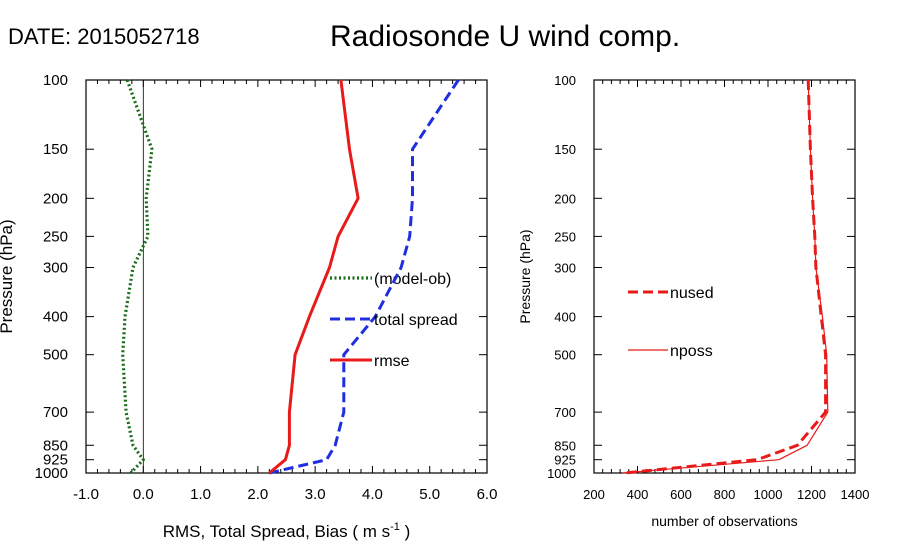 Image resolution: width=900 pixels, height=560 pixels. I want to click on legend-label: (model-ob), so click(412, 279).